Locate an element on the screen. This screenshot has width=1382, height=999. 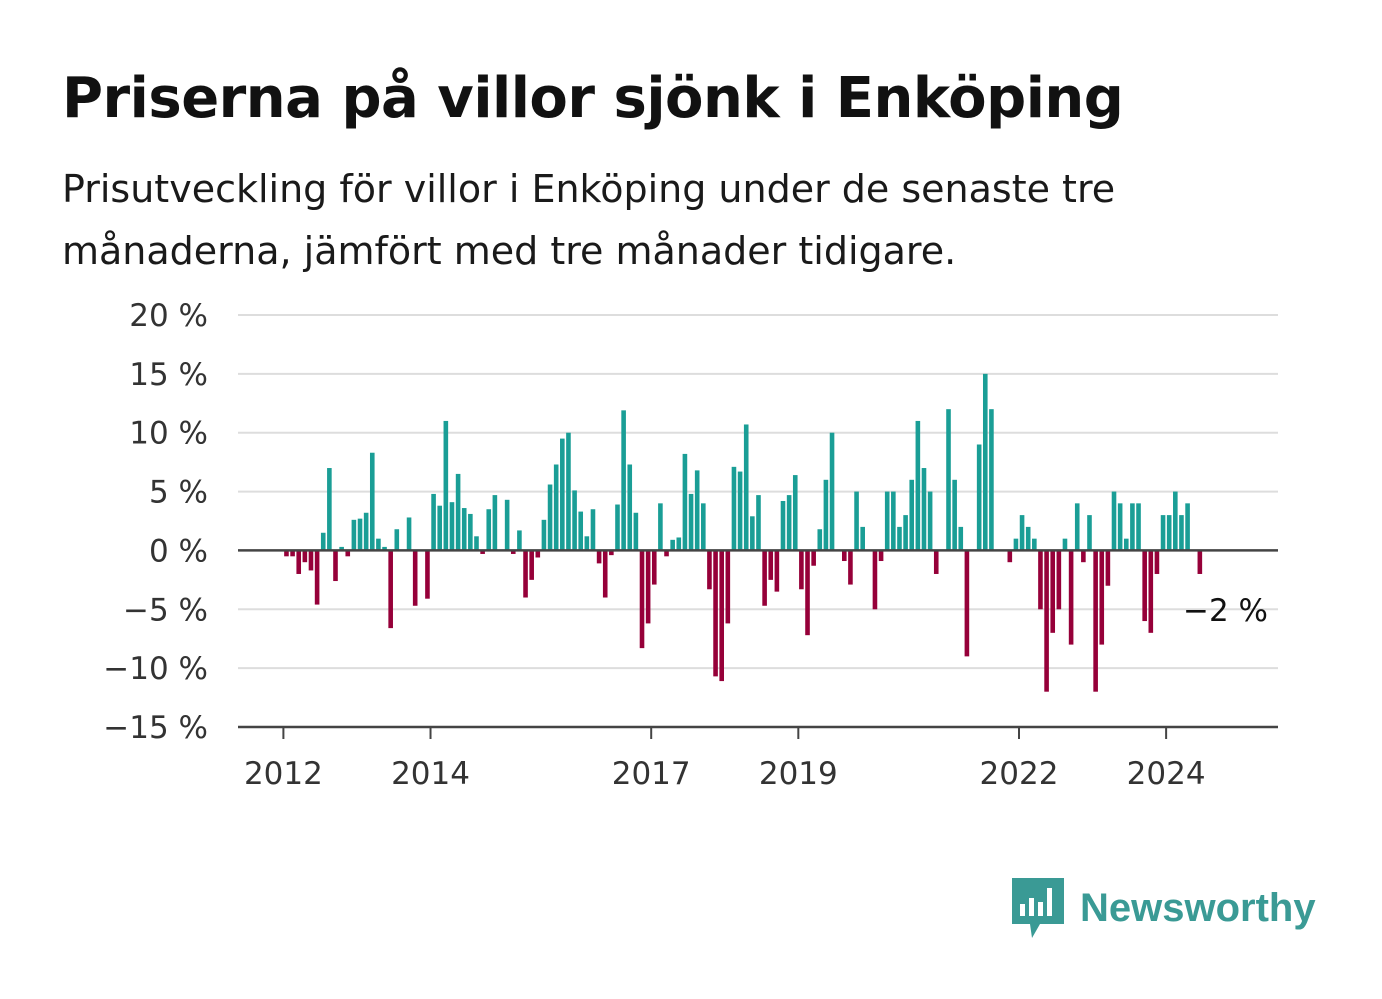
y-tick-label: −10 % is located at coordinates (155, 669).